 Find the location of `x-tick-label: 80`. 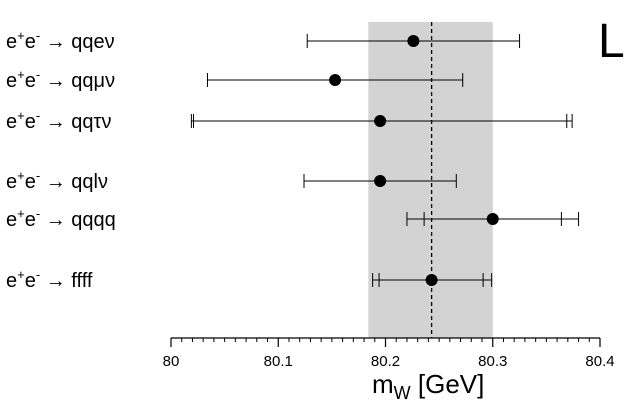

x-tick-label: 80 is located at coordinates (171, 361).